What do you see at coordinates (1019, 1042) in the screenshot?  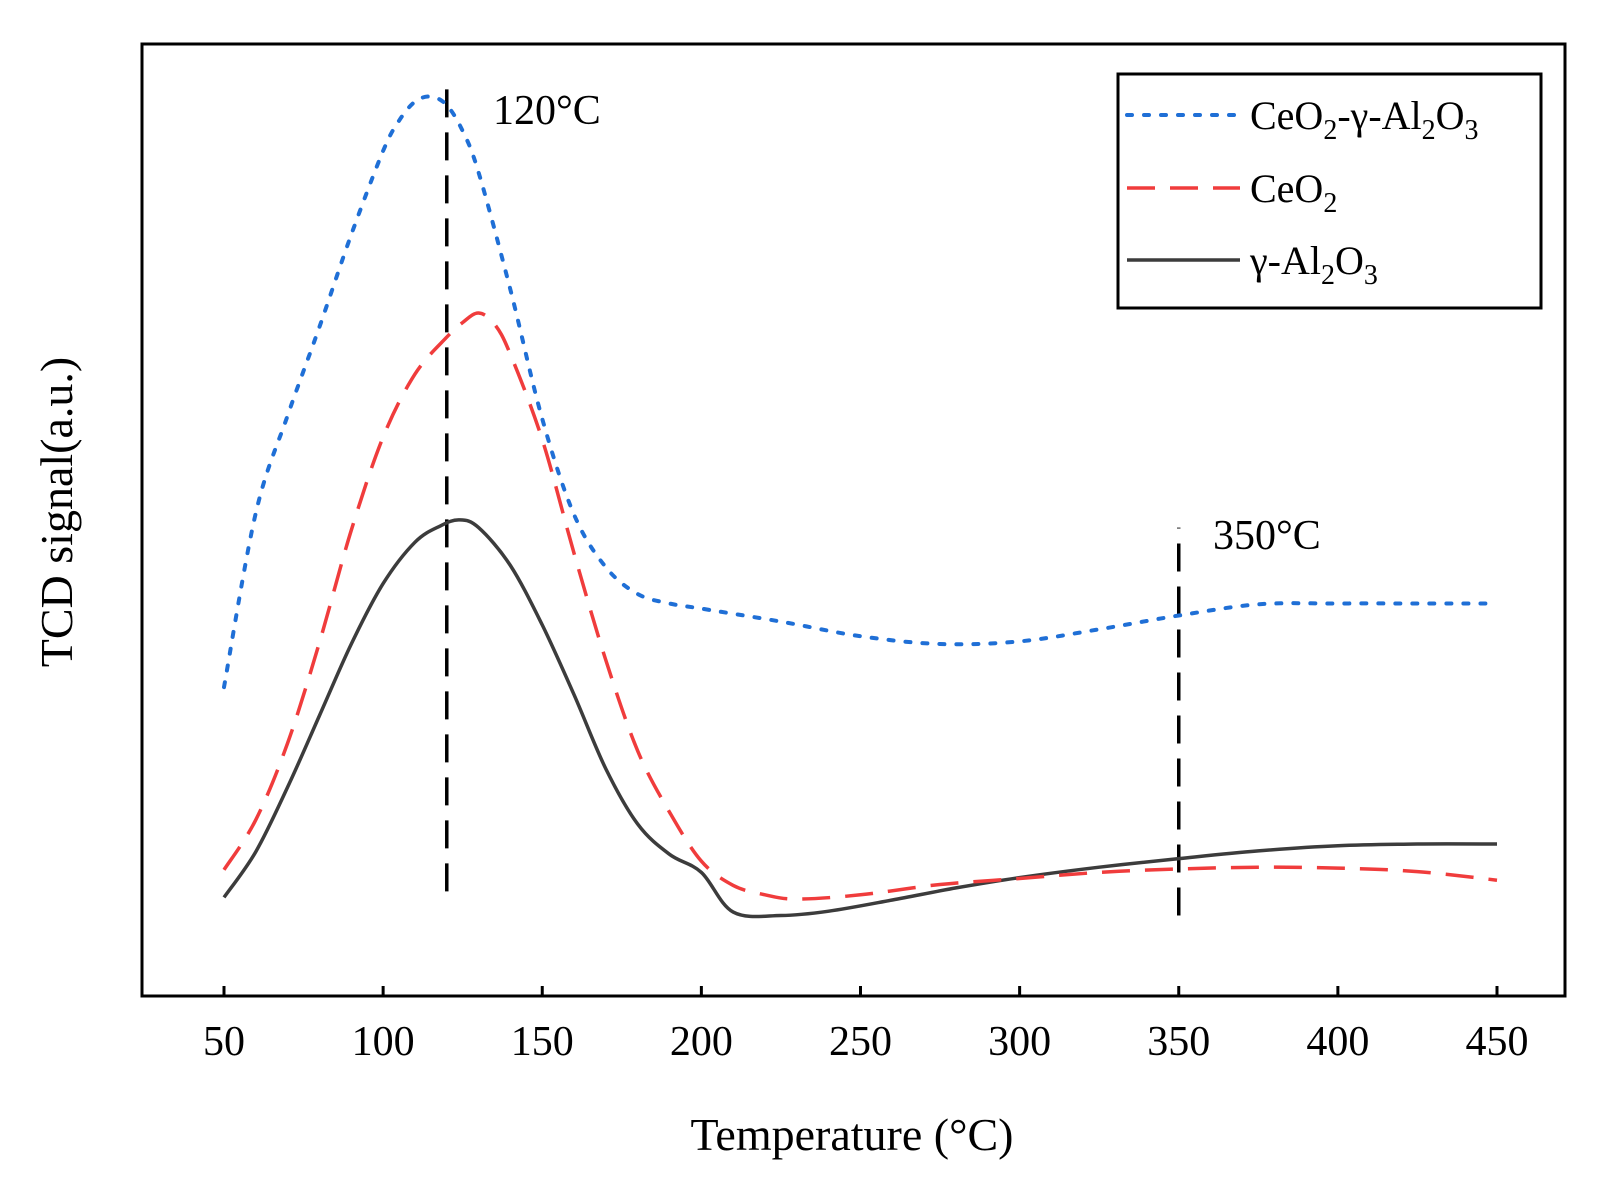 I see `x-tick-label: 300` at bounding box center [1019, 1042].